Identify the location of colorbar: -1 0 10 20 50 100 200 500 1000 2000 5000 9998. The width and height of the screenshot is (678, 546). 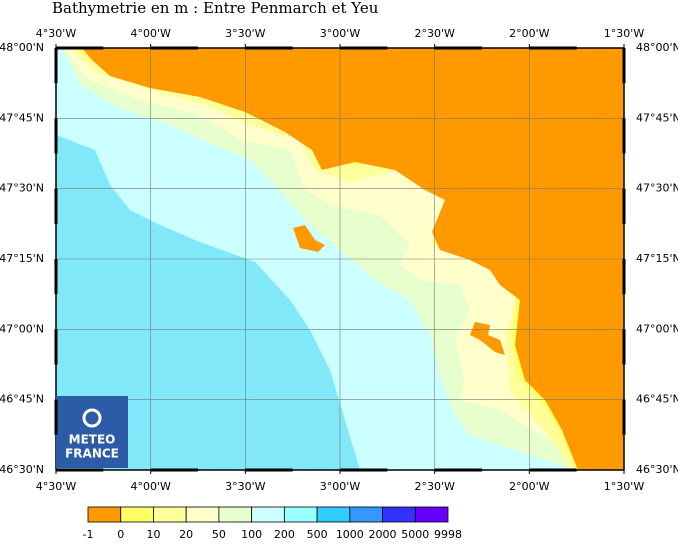
(272, 523).